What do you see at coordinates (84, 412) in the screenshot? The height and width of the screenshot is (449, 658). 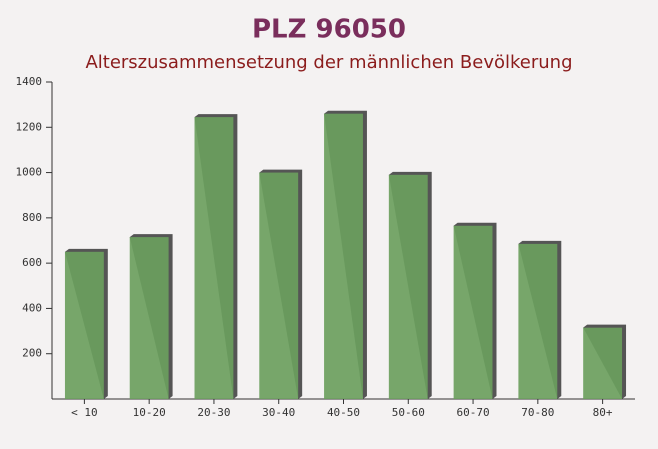 I see `x-tick-label: < 10` at bounding box center [84, 412].